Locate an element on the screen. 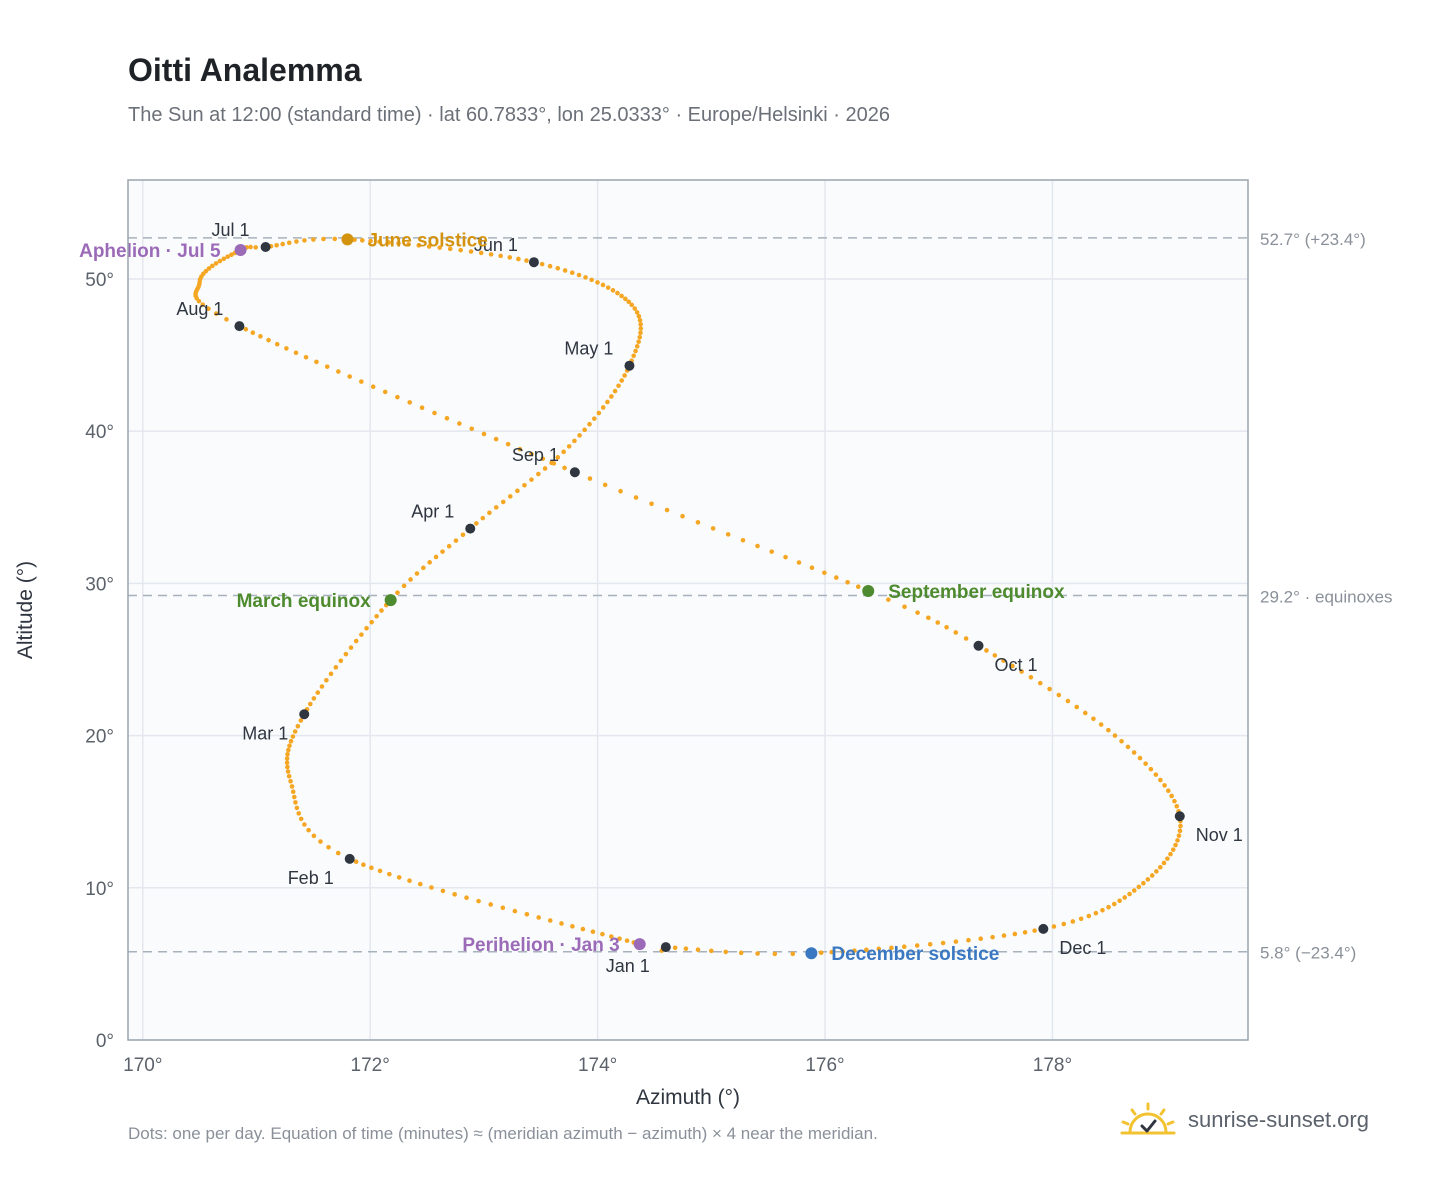 This screenshot has height=1188, width=1448. event-label: Aphelion · Jul 5 is located at coordinates (150, 251).